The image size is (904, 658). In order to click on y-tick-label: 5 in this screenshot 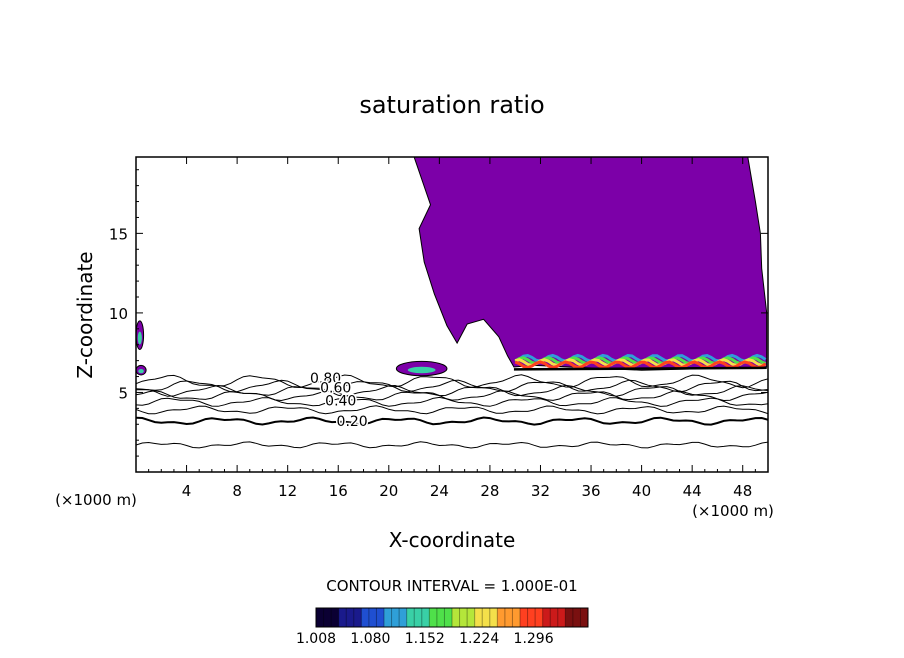, I will do `click(123, 393)`.